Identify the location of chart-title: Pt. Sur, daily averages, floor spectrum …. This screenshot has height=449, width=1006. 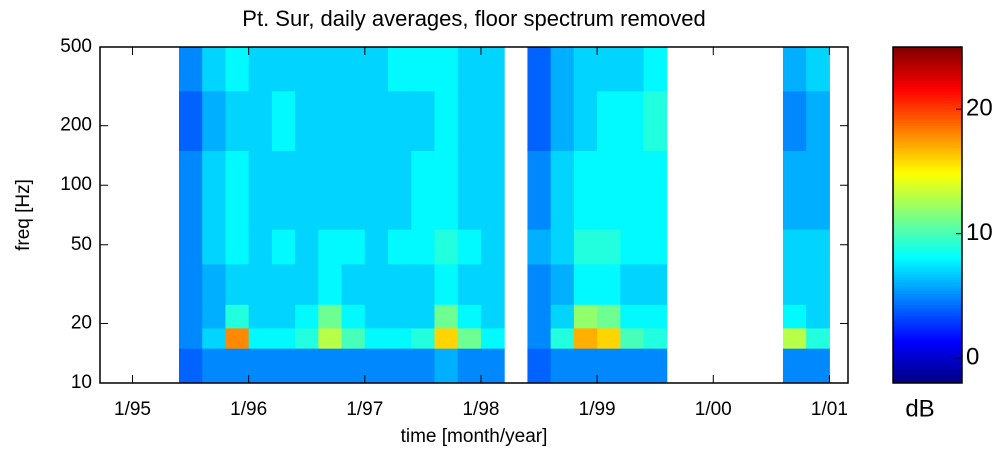
(473, 18).